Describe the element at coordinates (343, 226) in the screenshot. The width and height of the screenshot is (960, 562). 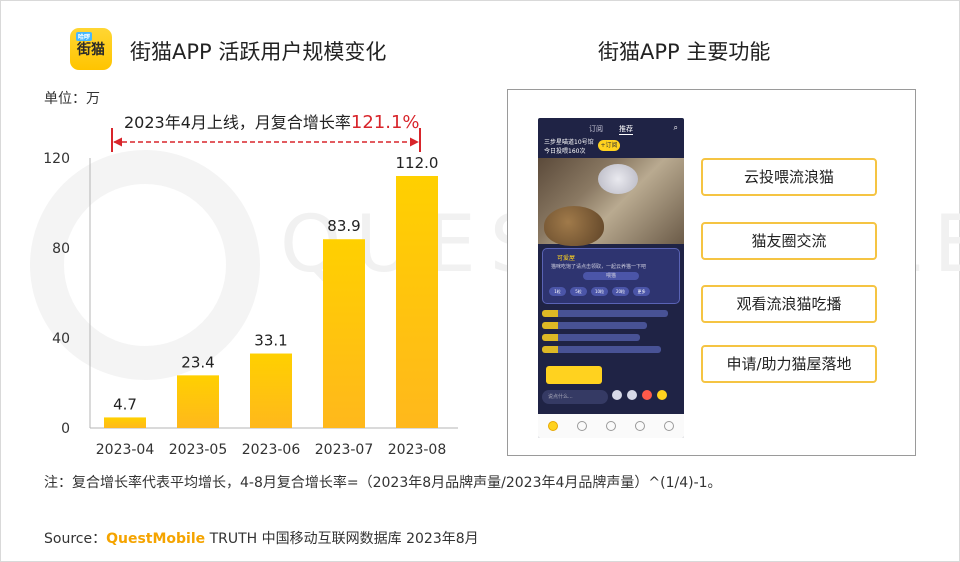
I see `bar-value-label: 83.9` at that location.